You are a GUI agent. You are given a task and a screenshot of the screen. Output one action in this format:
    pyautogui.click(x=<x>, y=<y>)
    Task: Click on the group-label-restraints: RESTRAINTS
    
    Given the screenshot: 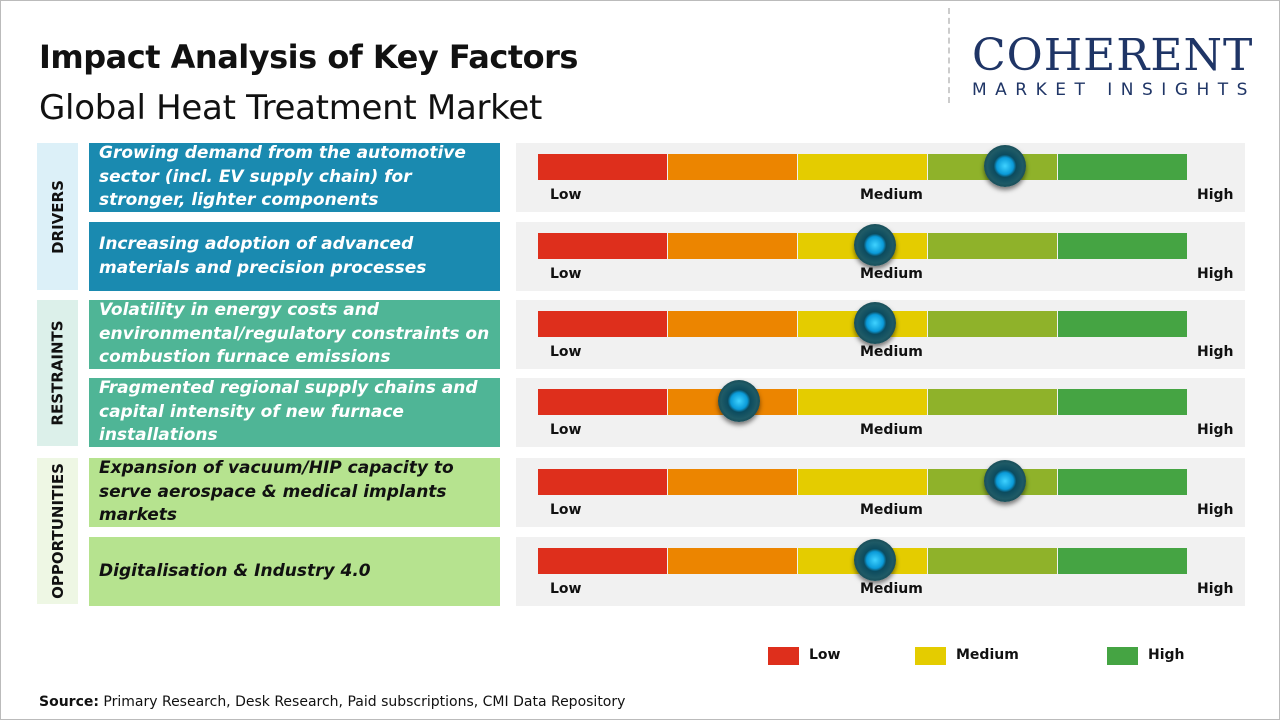 What is the action you would take?
    pyautogui.click(x=57, y=373)
    